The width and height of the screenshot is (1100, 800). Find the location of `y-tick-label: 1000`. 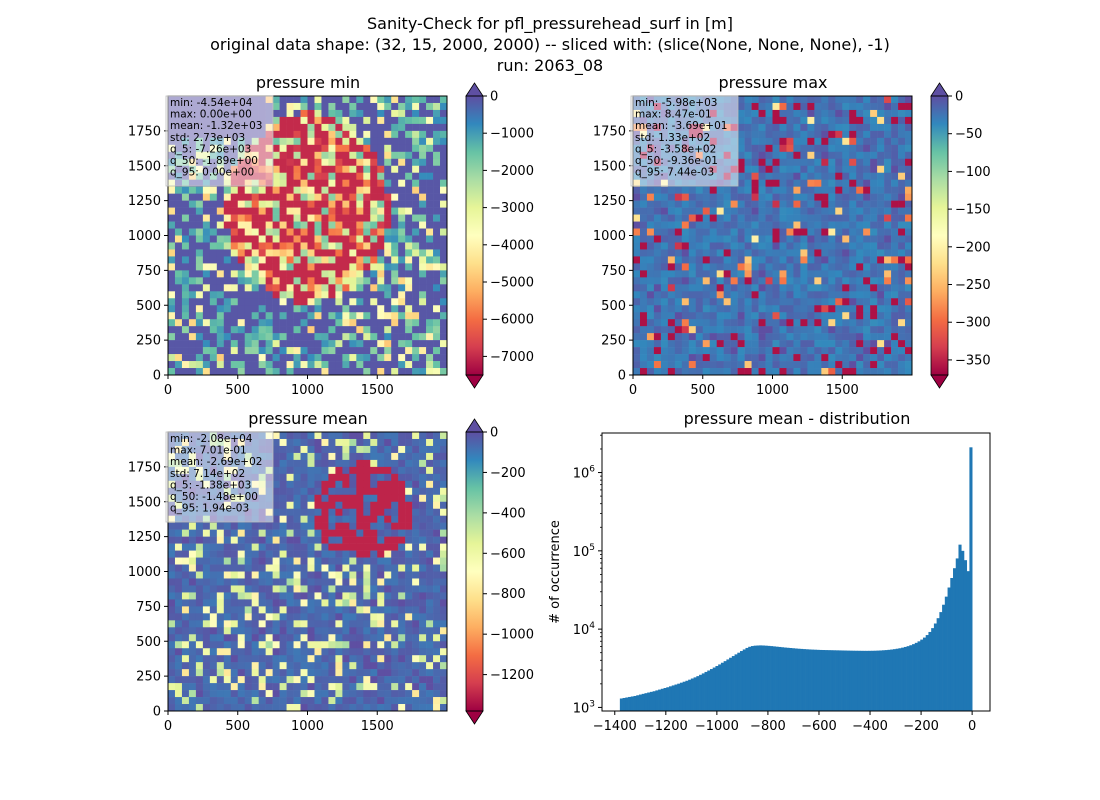

y-tick-label: 1000 is located at coordinates (144, 236).